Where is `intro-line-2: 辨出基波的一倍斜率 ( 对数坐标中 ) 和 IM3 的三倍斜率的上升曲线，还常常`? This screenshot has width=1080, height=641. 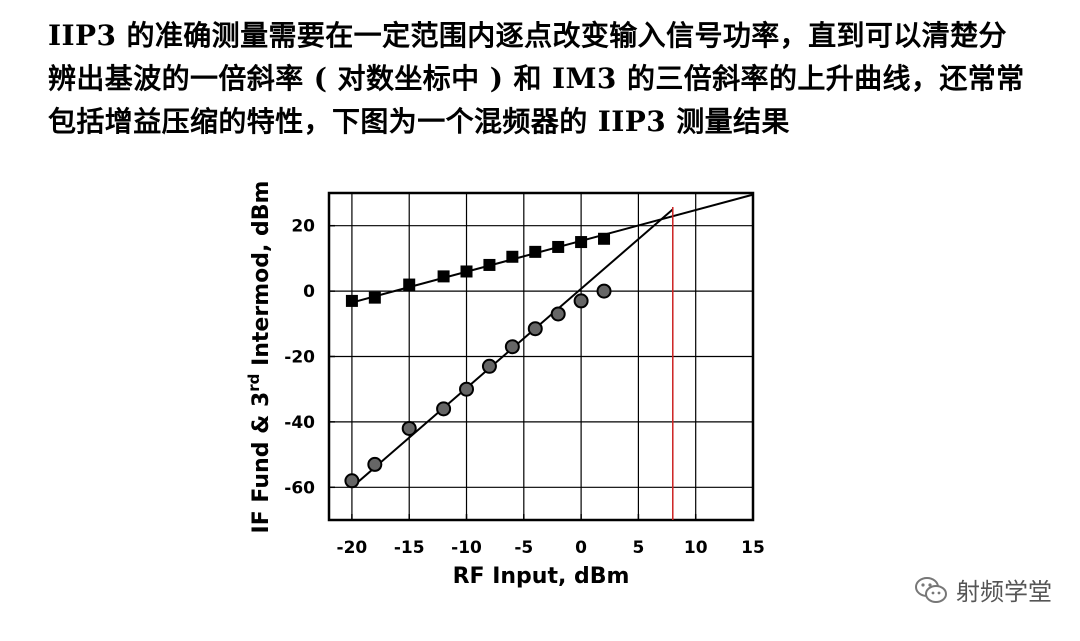
intro-line-2: 辨出基波的一倍斜率 ( 对数坐标中 ) 和 IM3 的三倍斜率的上升曲线，还常常 is located at coordinates (536, 78).